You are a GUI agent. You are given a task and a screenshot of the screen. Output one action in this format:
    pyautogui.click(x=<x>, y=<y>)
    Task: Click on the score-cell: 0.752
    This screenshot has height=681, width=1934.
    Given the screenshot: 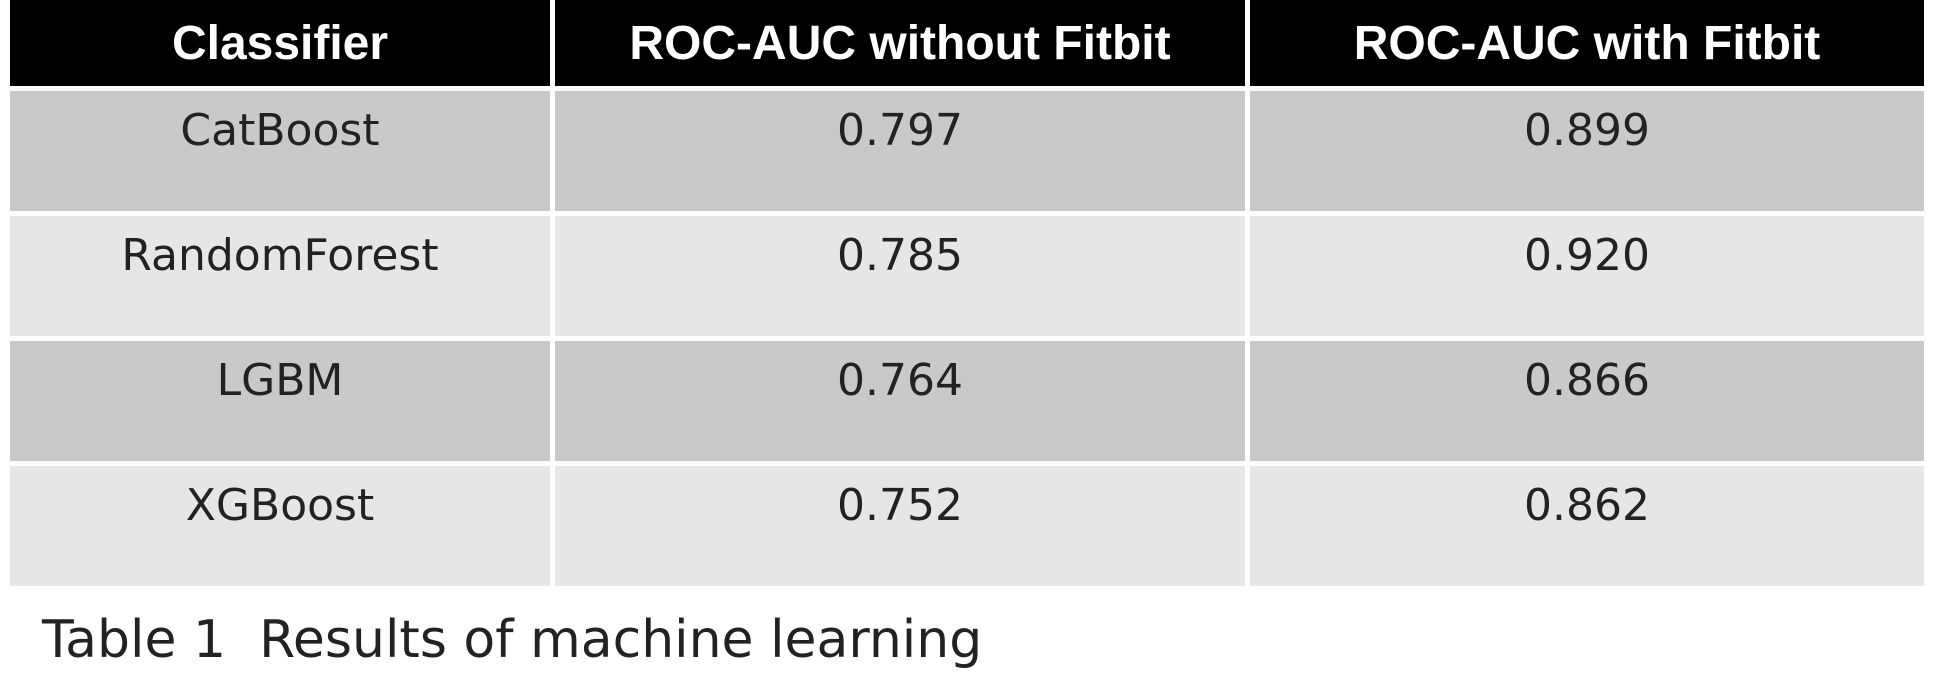 What is the action you would take?
    pyautogui.click(x=900, y=526)
    